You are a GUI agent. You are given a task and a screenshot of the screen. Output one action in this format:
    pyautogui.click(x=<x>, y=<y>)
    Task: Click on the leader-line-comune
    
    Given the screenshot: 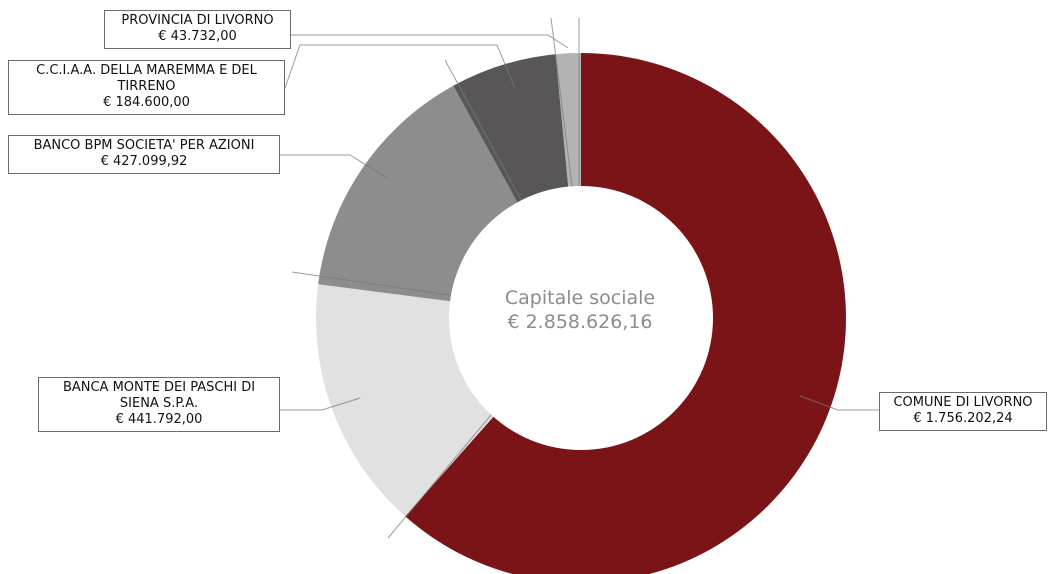 What is the action you would take?
    pyautogui.click(x=839, y=403)
    